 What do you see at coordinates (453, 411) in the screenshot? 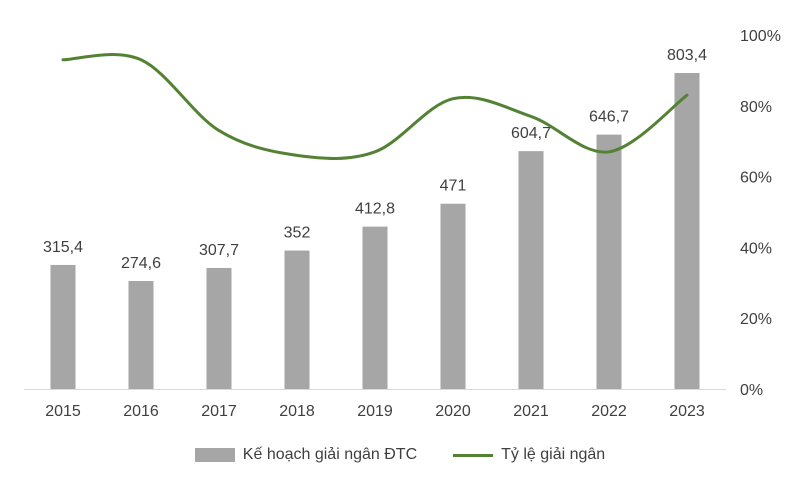
I see `x-tick-label: 2020` at bounding box center [453, 411].